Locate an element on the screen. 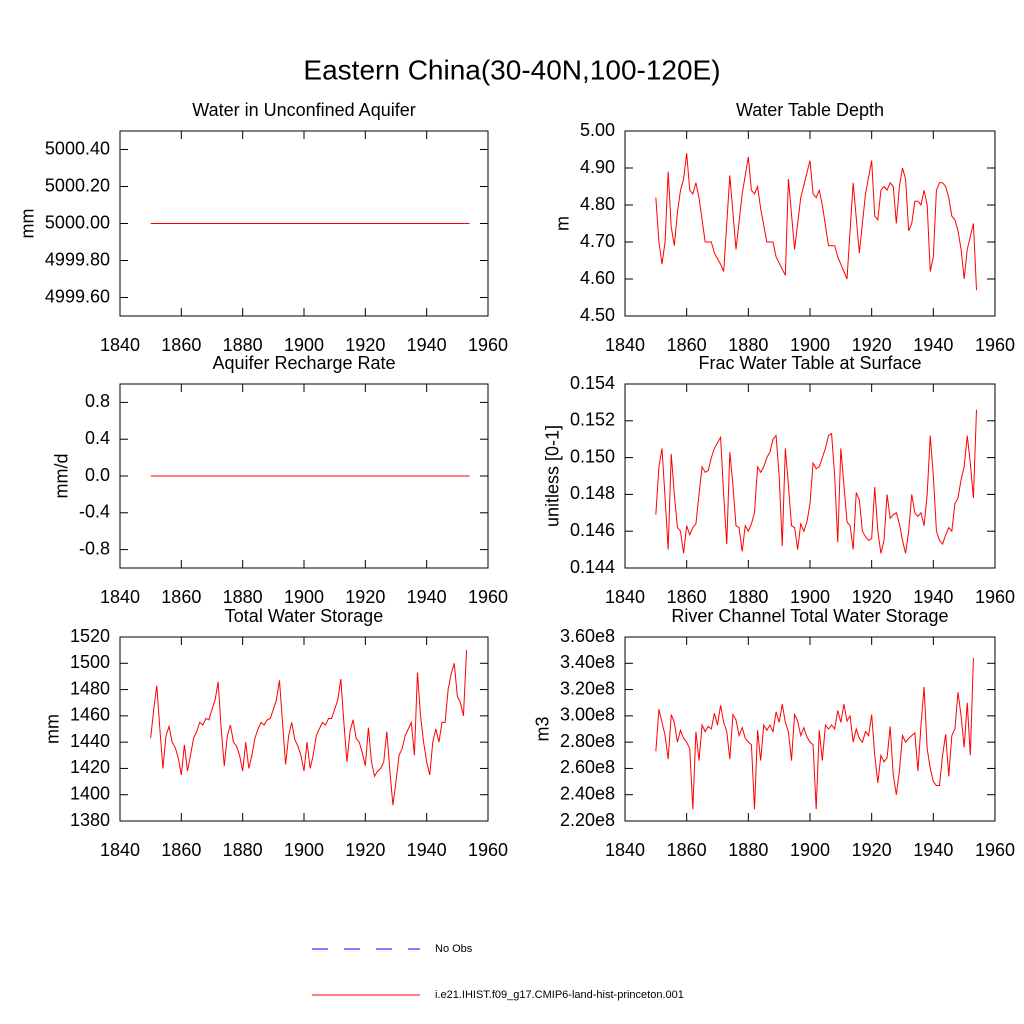 The image size is (1024, 1024). y-tick-label: 1460 is located at coordinates (90, 715).